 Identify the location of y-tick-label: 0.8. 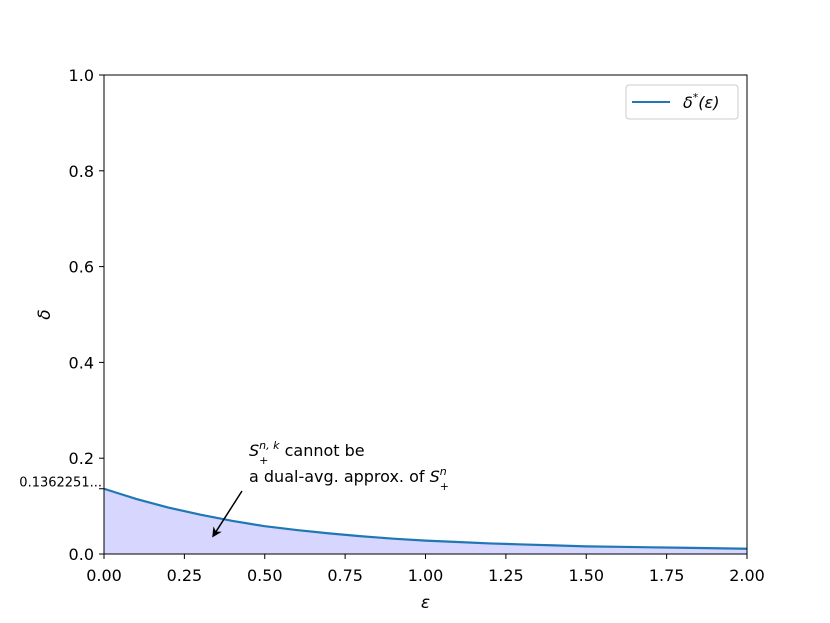
(81, 171).